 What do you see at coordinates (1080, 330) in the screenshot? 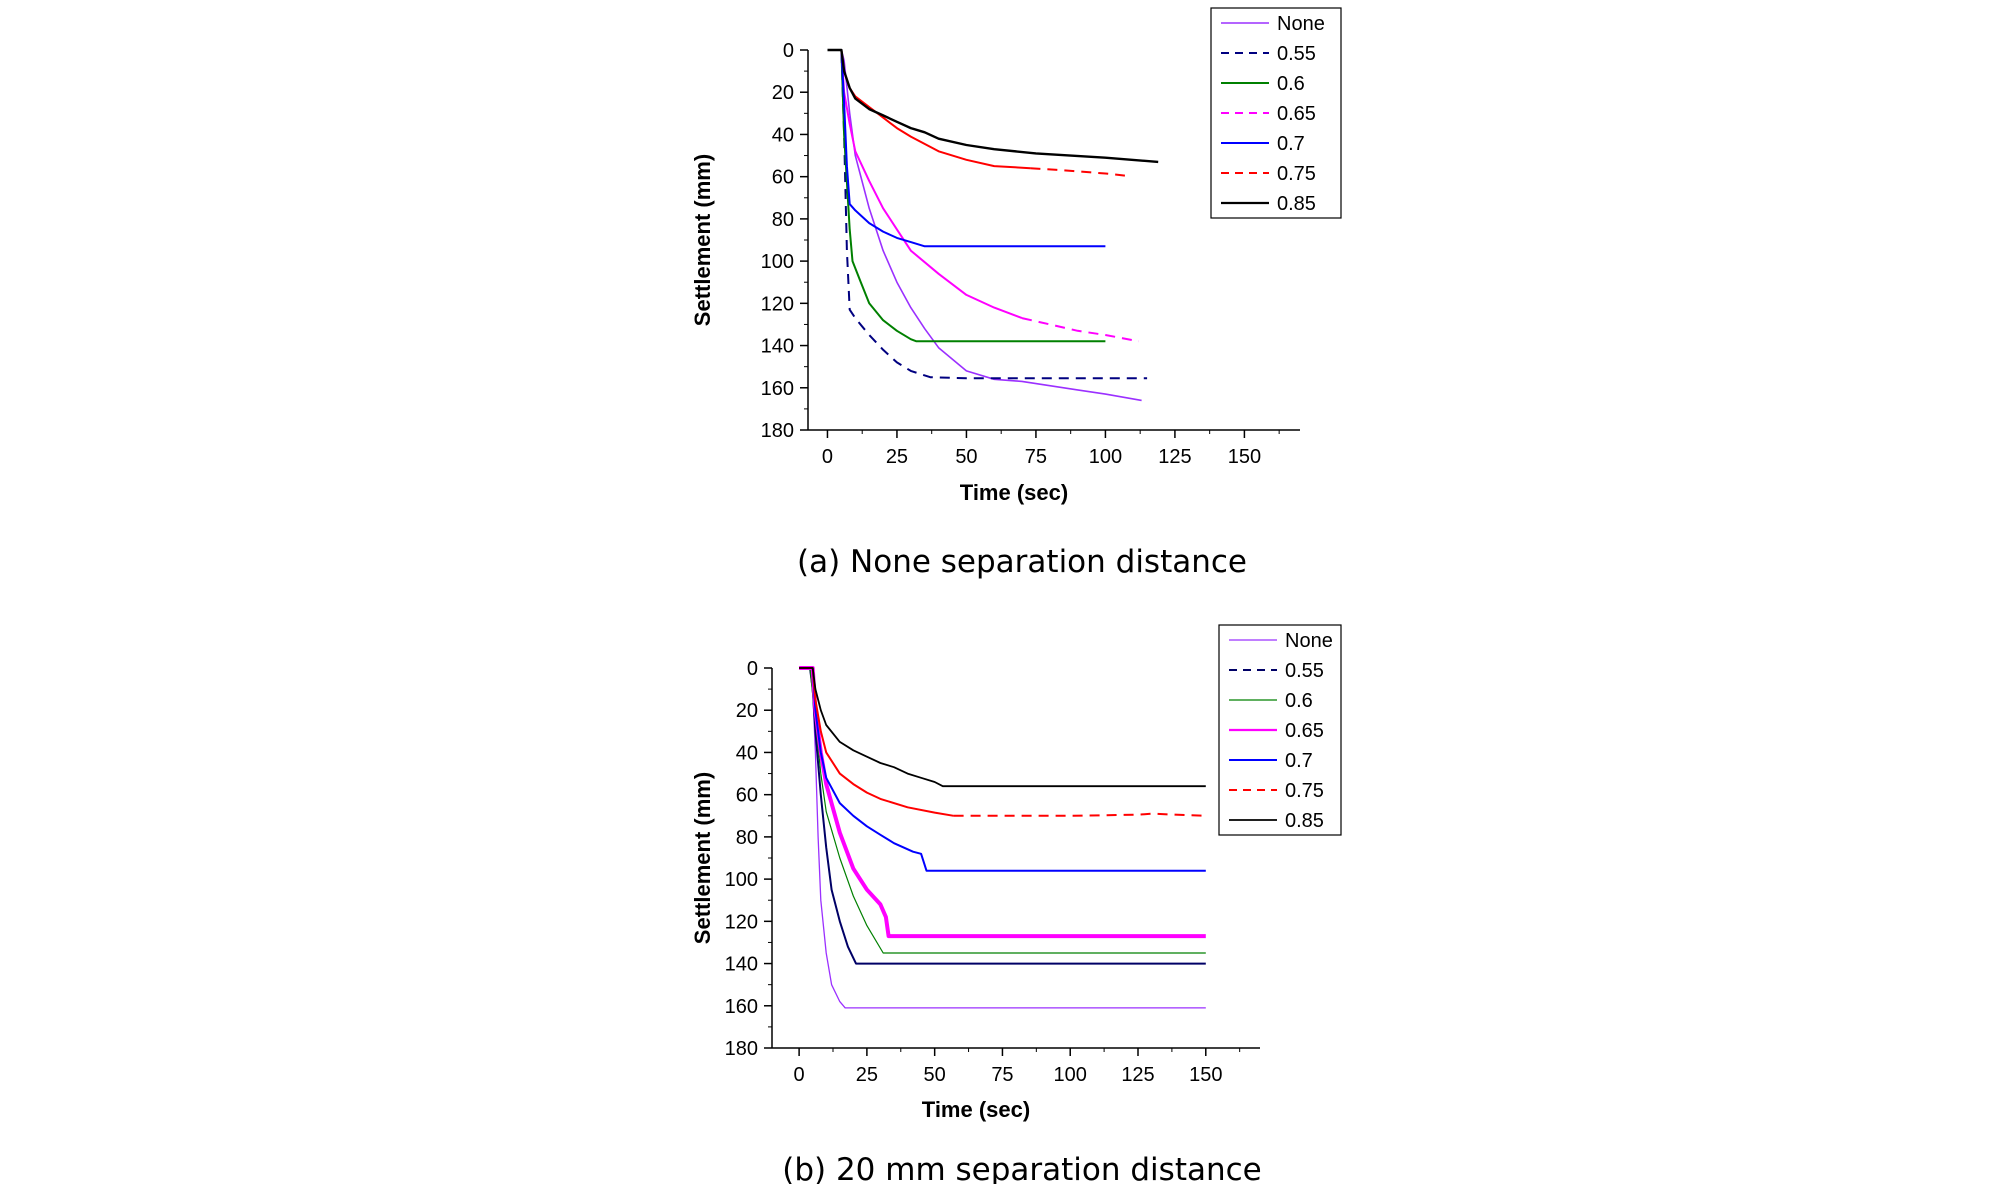
I see `series-line-0_65-dashed` at bounding box center [1080, 330].